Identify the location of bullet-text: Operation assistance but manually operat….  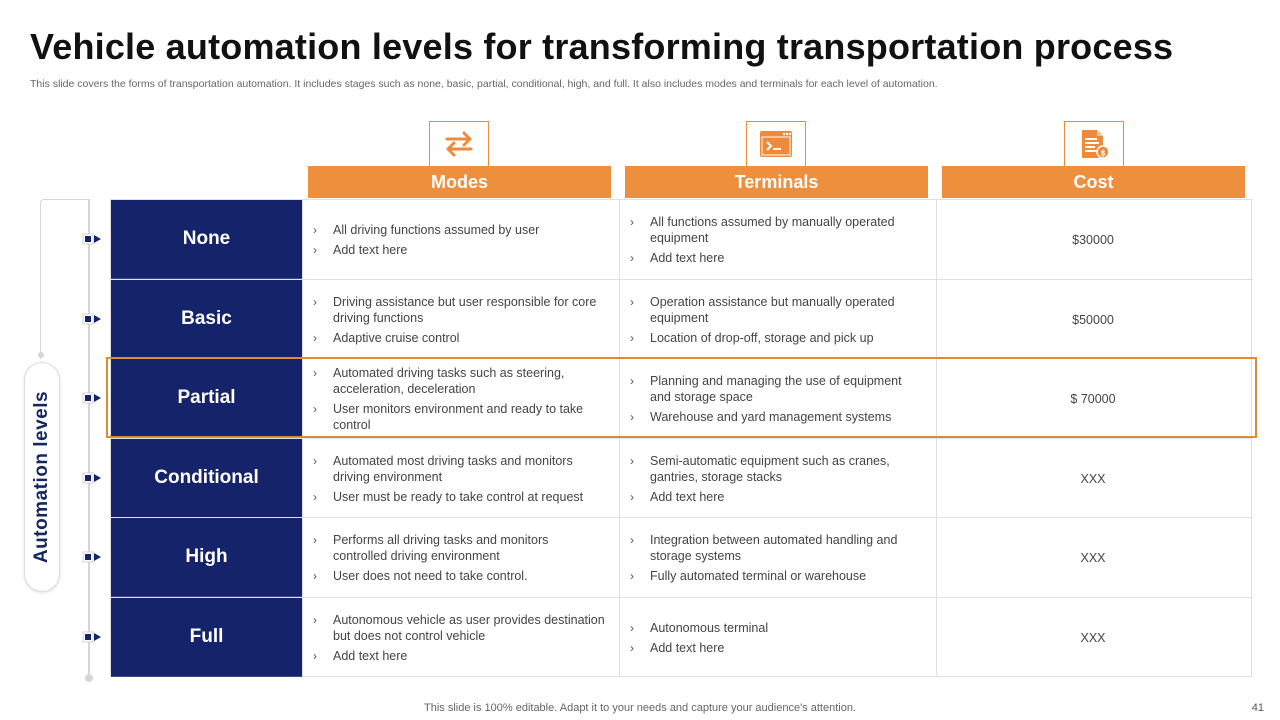
(772, 309).